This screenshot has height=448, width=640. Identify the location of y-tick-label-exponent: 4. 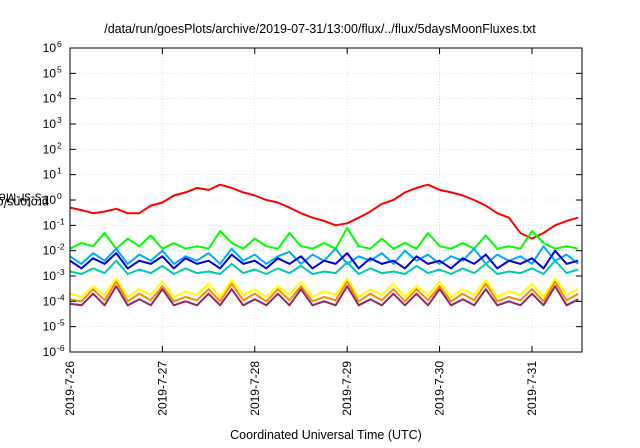
(59, 95).